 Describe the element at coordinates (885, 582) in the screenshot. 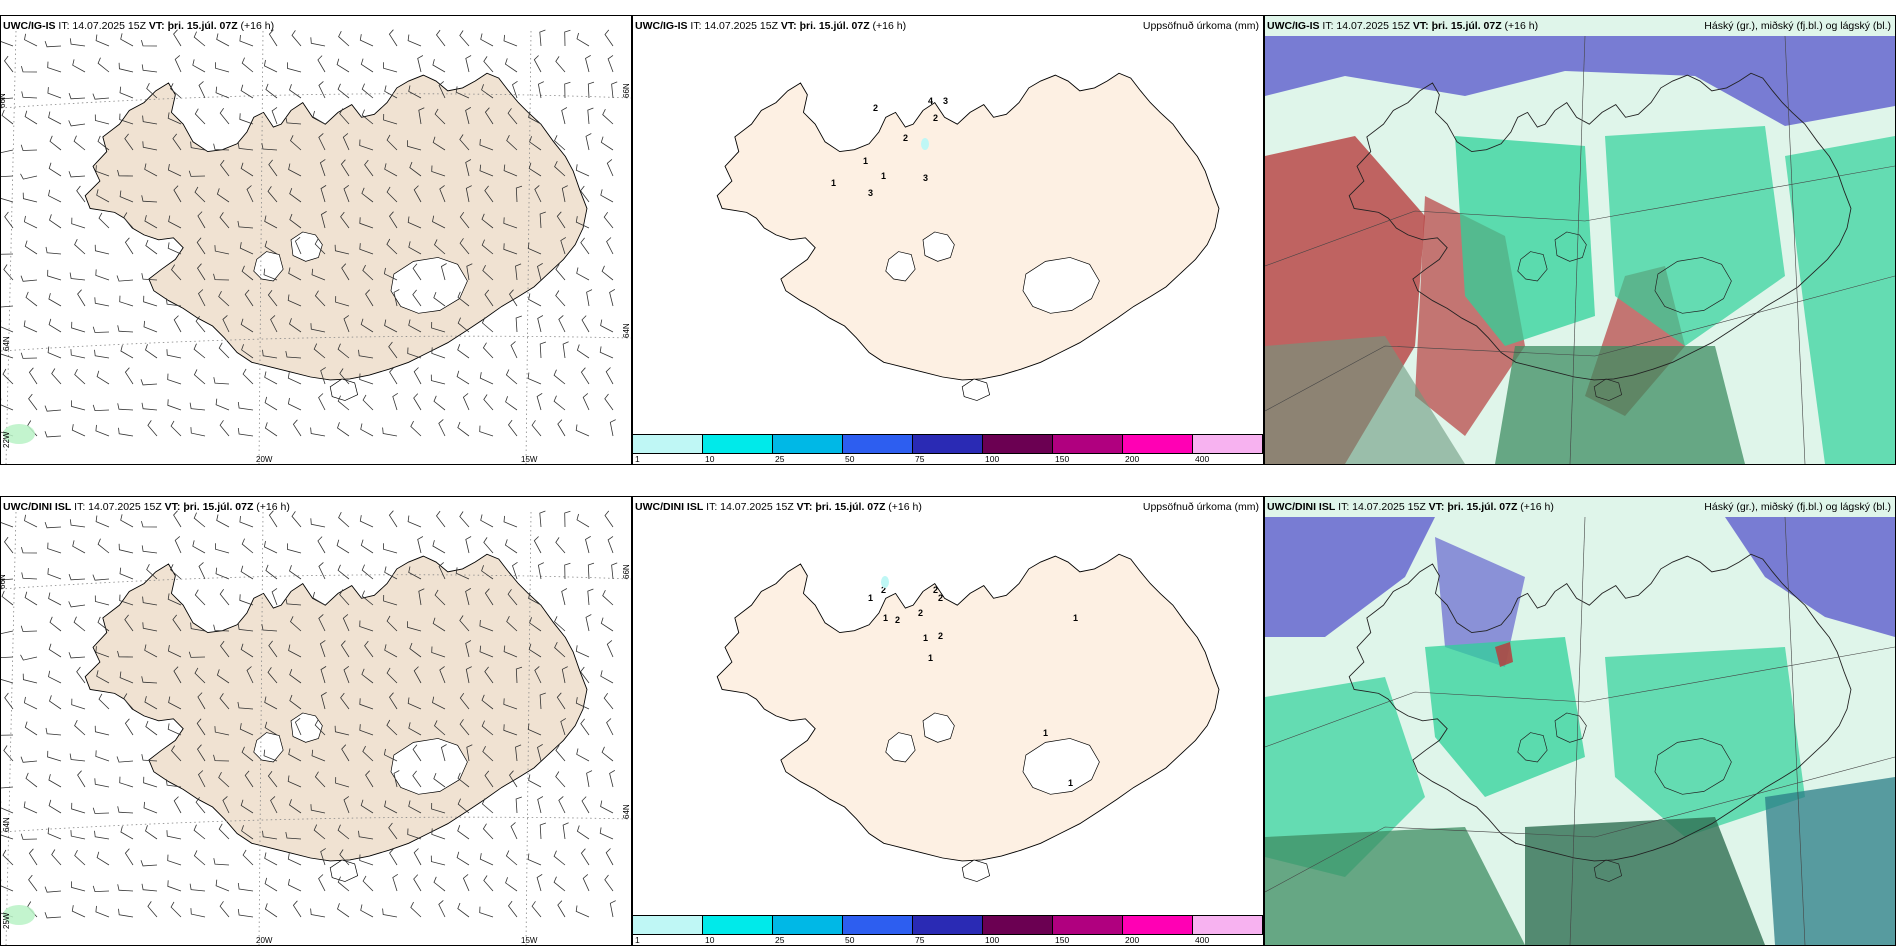

I see `precip-cell` at that location.